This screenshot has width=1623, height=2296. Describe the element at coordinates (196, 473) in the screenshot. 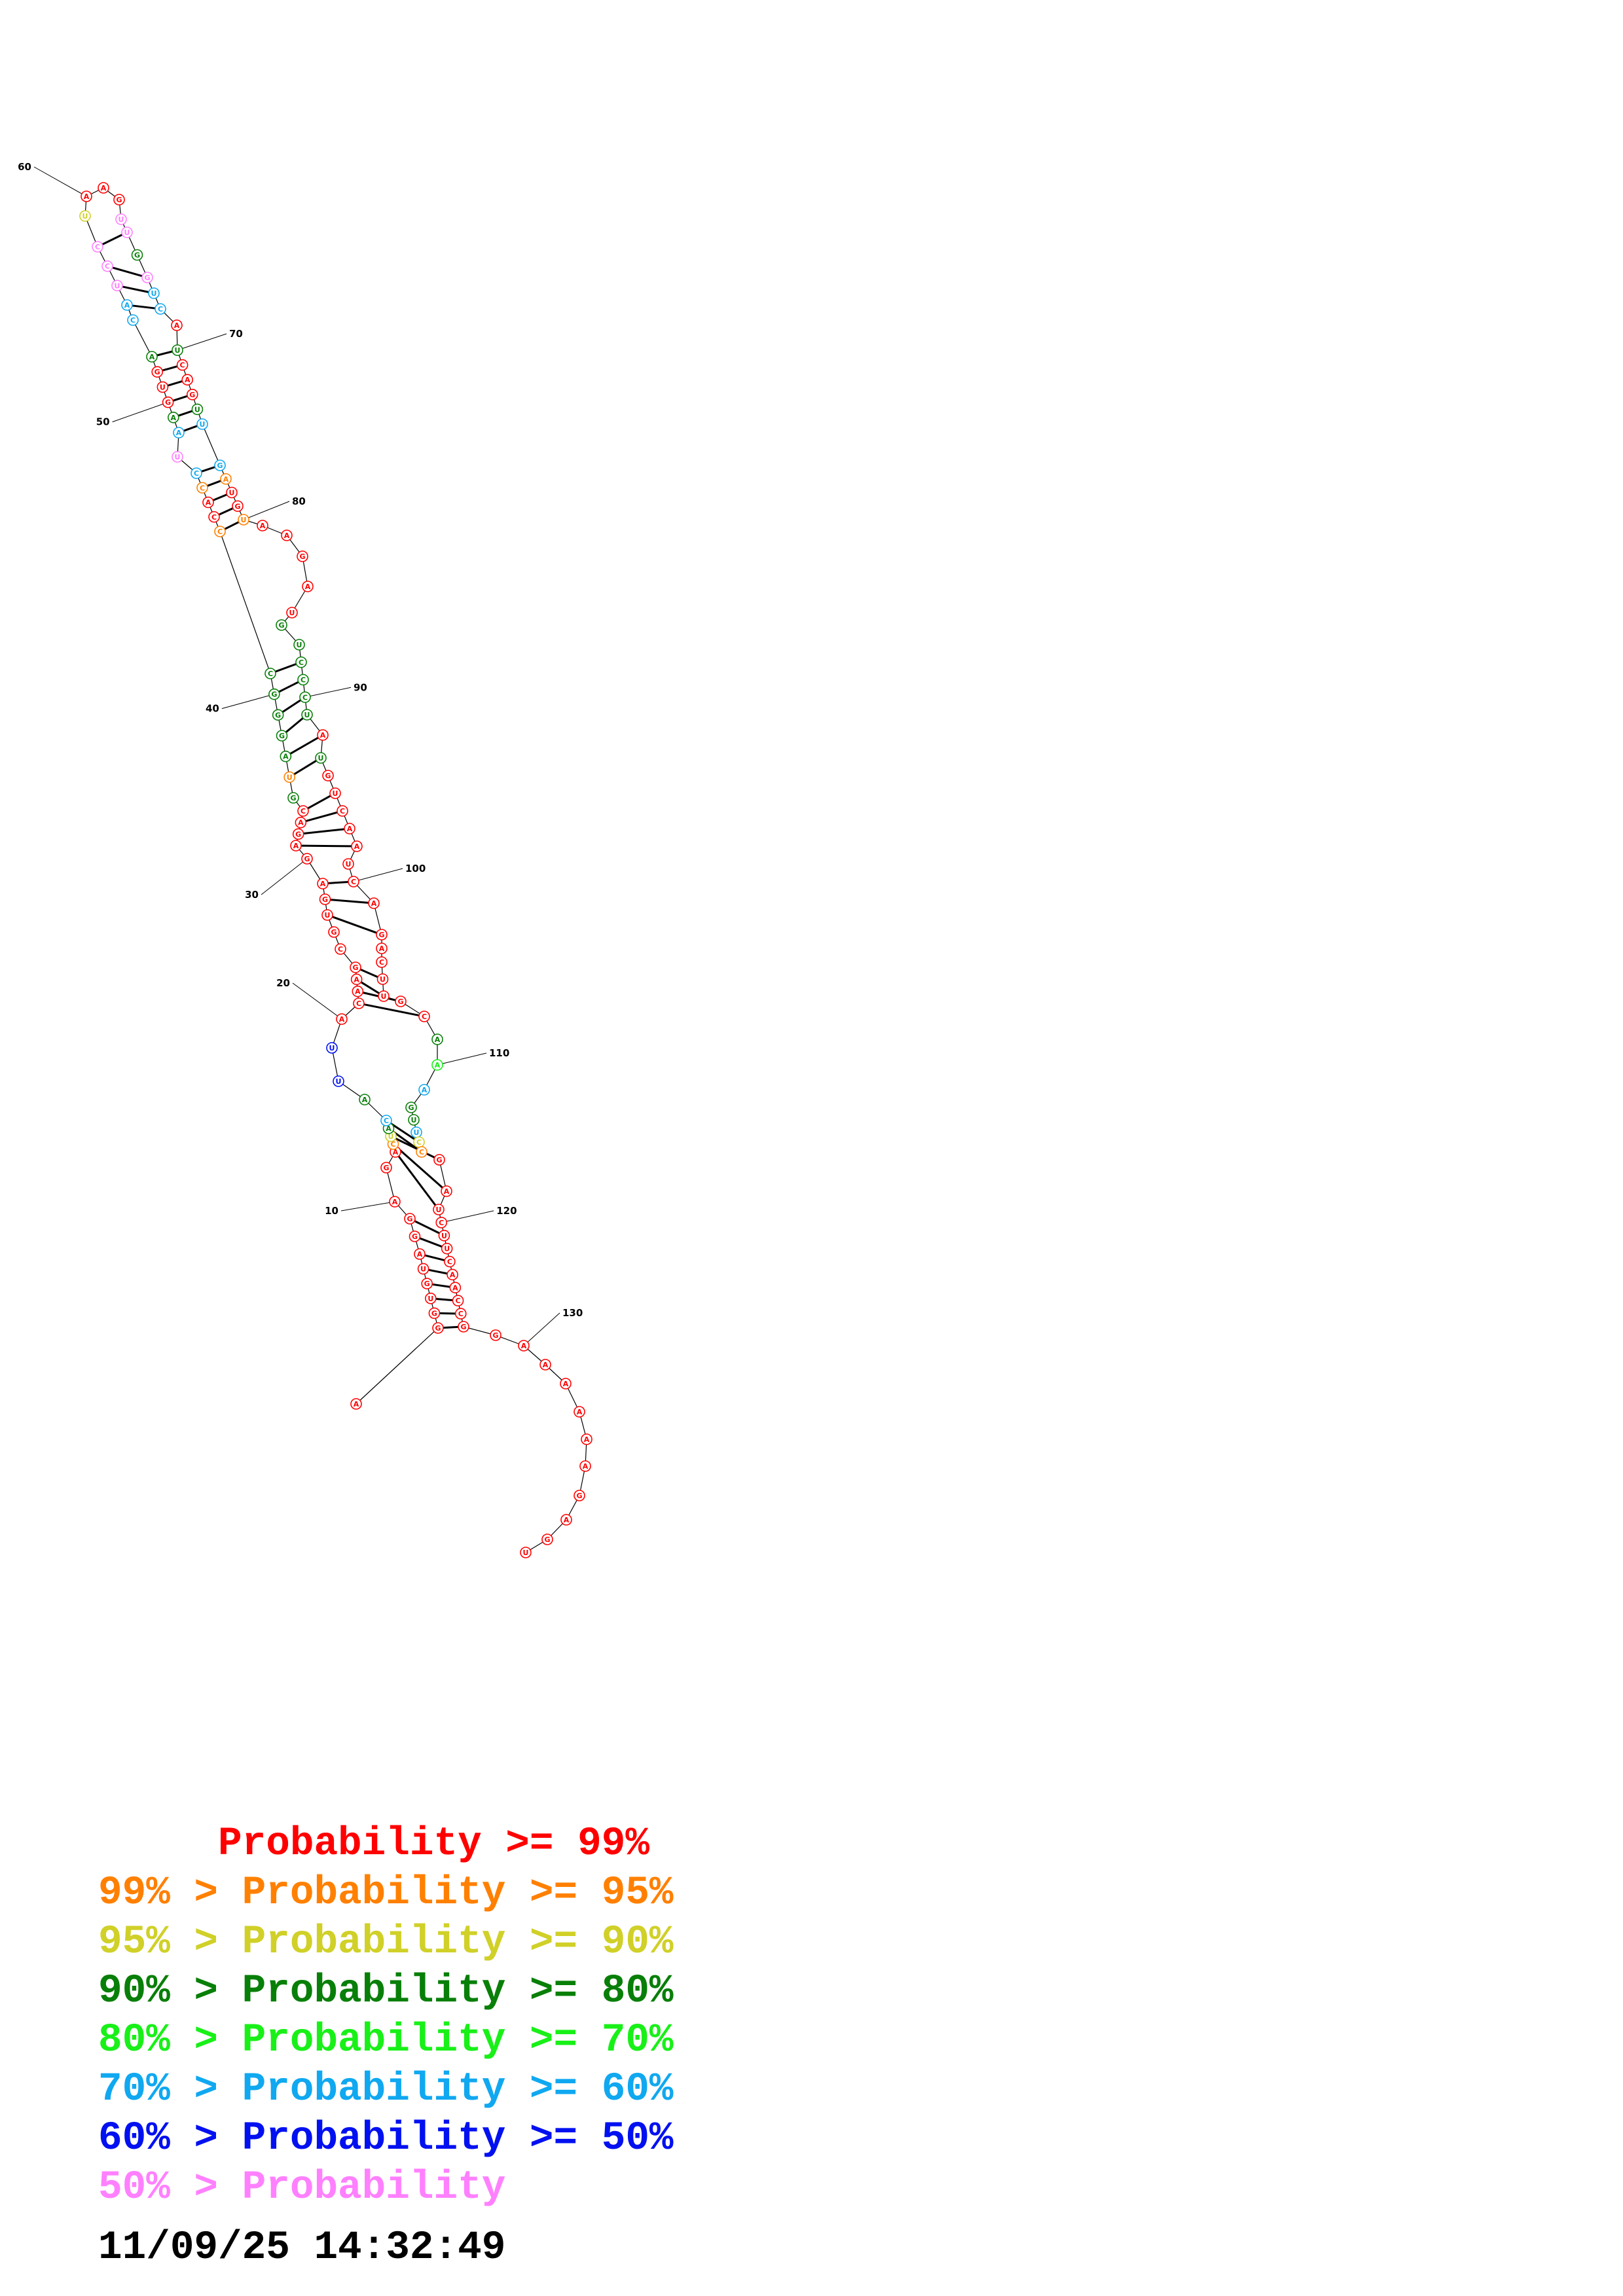

I see `nucleotide-46: C` at that location.